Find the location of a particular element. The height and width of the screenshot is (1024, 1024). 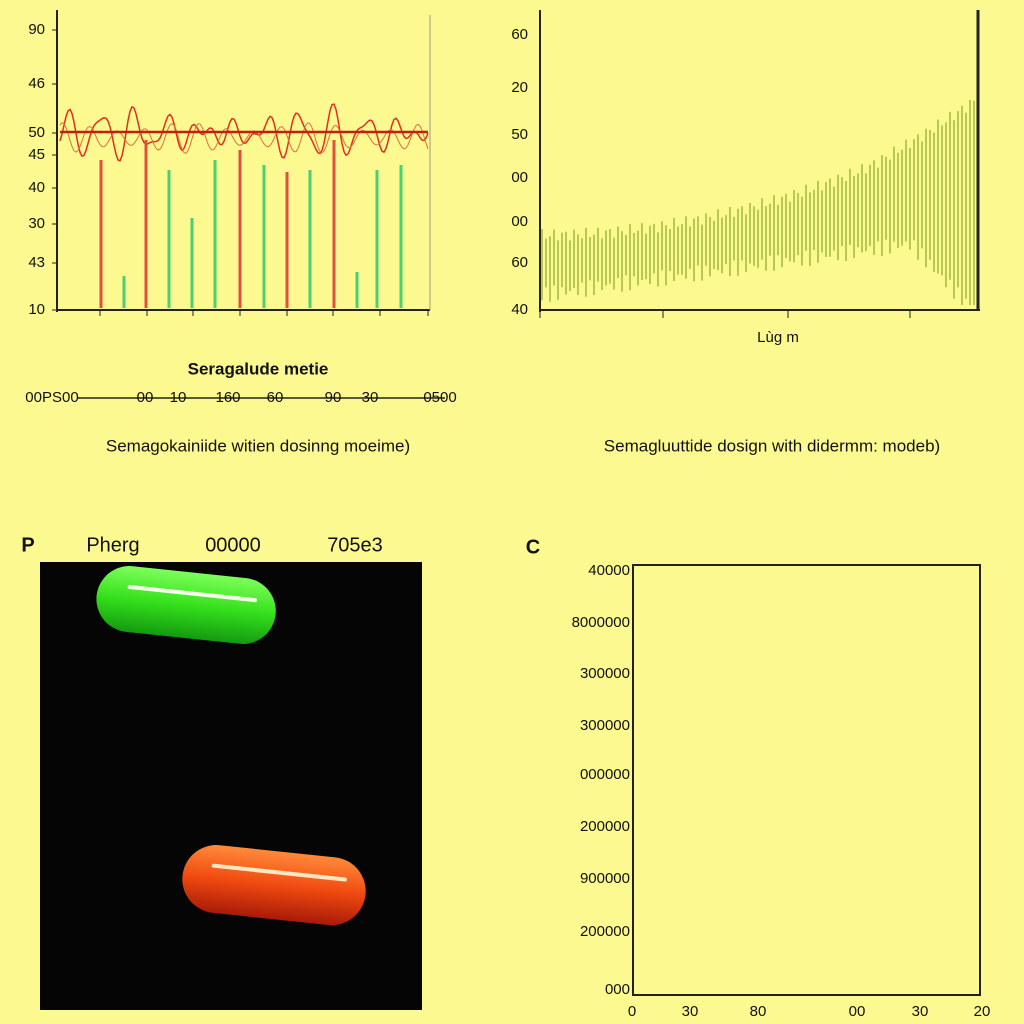

red-capsule is located at coordinates (274, 885).